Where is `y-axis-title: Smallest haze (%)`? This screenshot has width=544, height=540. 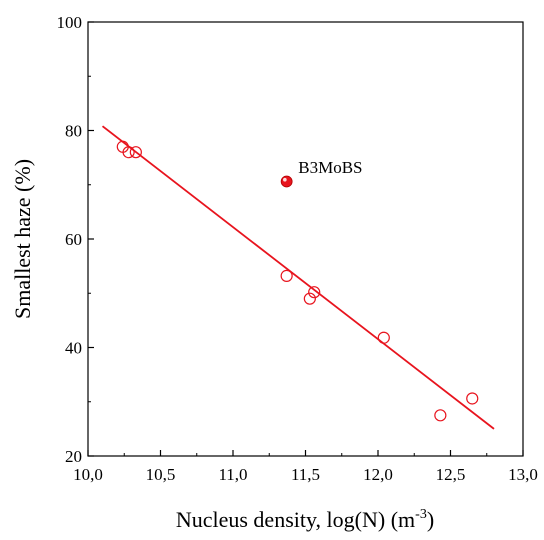
y-axis-title: Smallest haze (%) is located at coordinates (22, 239).